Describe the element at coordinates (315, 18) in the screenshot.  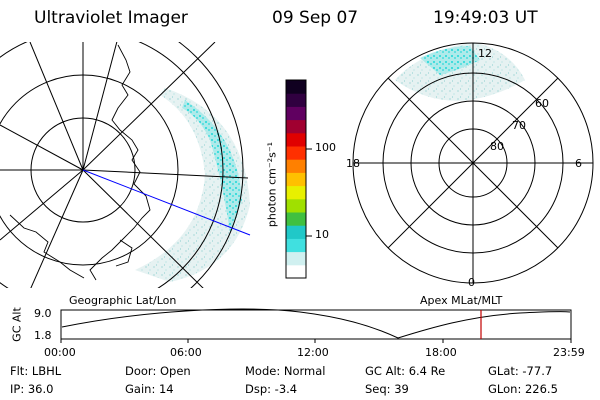
I see `date-label: 09 Sep 07` at that location.